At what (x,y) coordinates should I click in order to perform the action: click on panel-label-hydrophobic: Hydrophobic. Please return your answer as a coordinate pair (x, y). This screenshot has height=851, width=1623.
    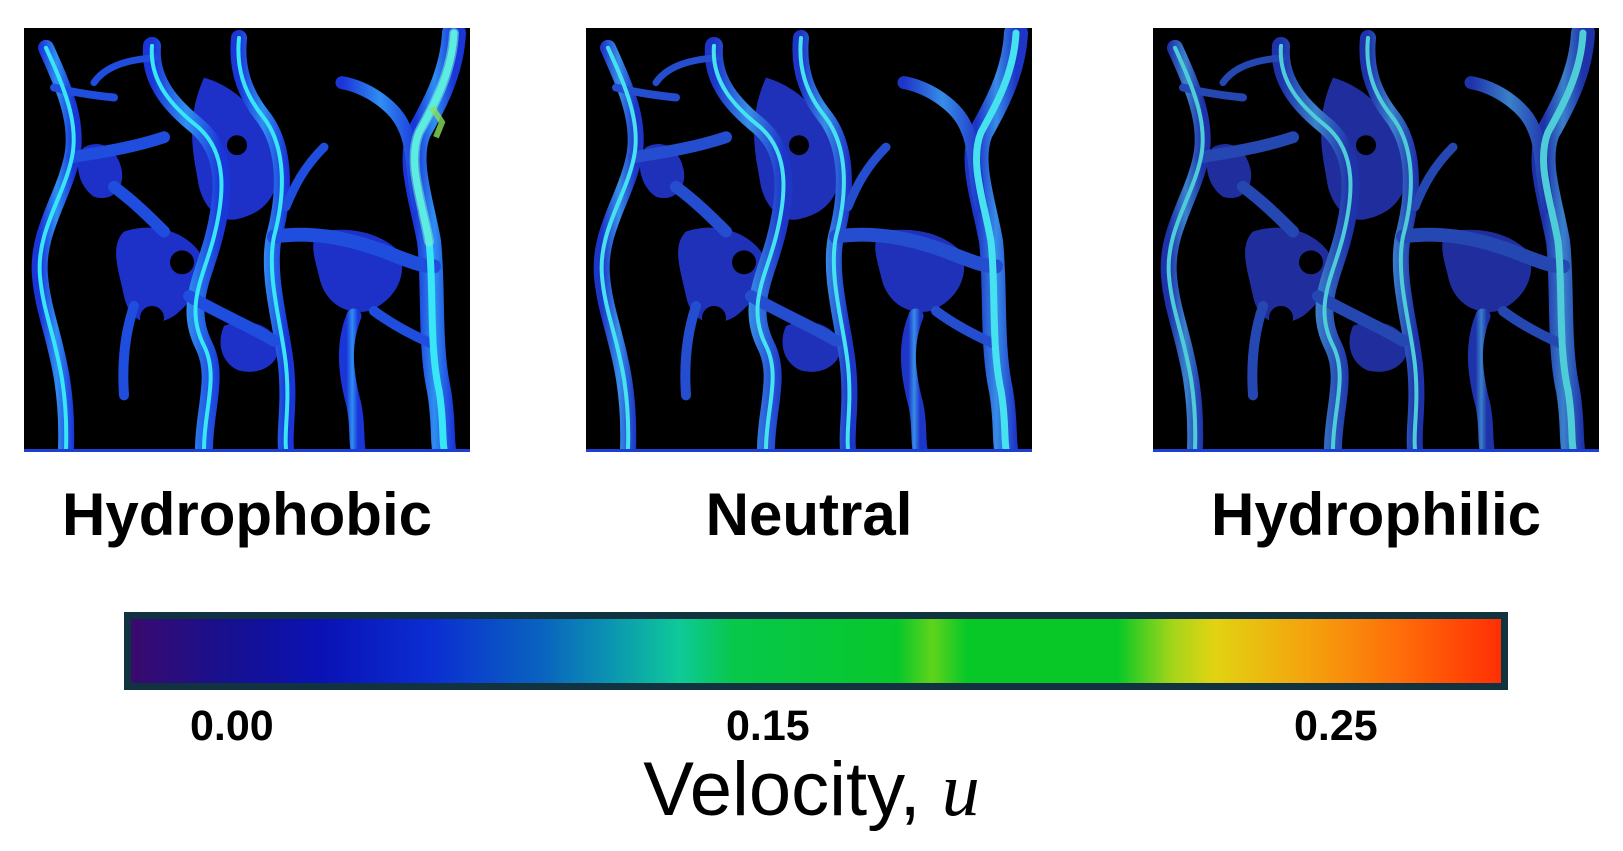
    Looking at the image, I should click on (247, 514).